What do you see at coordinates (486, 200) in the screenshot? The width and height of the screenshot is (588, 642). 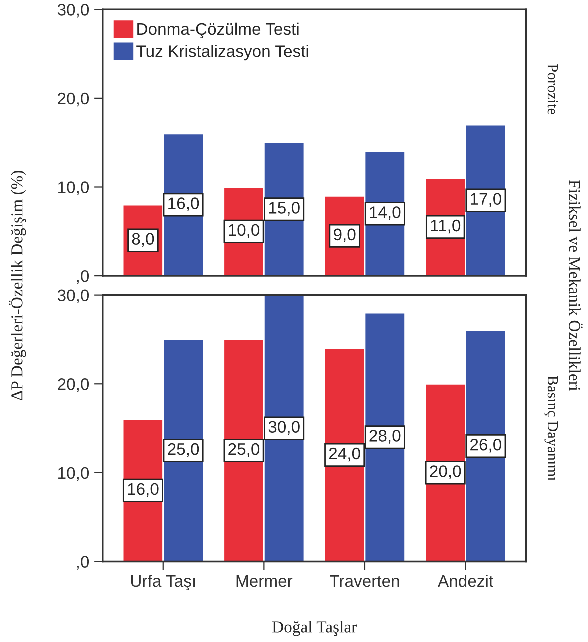 I see `data-label: 17,0` at bounding box center [486, 200].